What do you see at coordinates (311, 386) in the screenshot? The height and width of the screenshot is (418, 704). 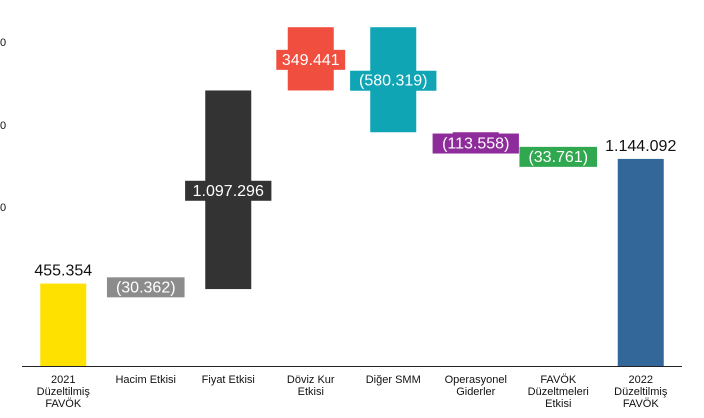 I see `category-label: Döviz Kur Etkisi` at bounding box center [311, 386].